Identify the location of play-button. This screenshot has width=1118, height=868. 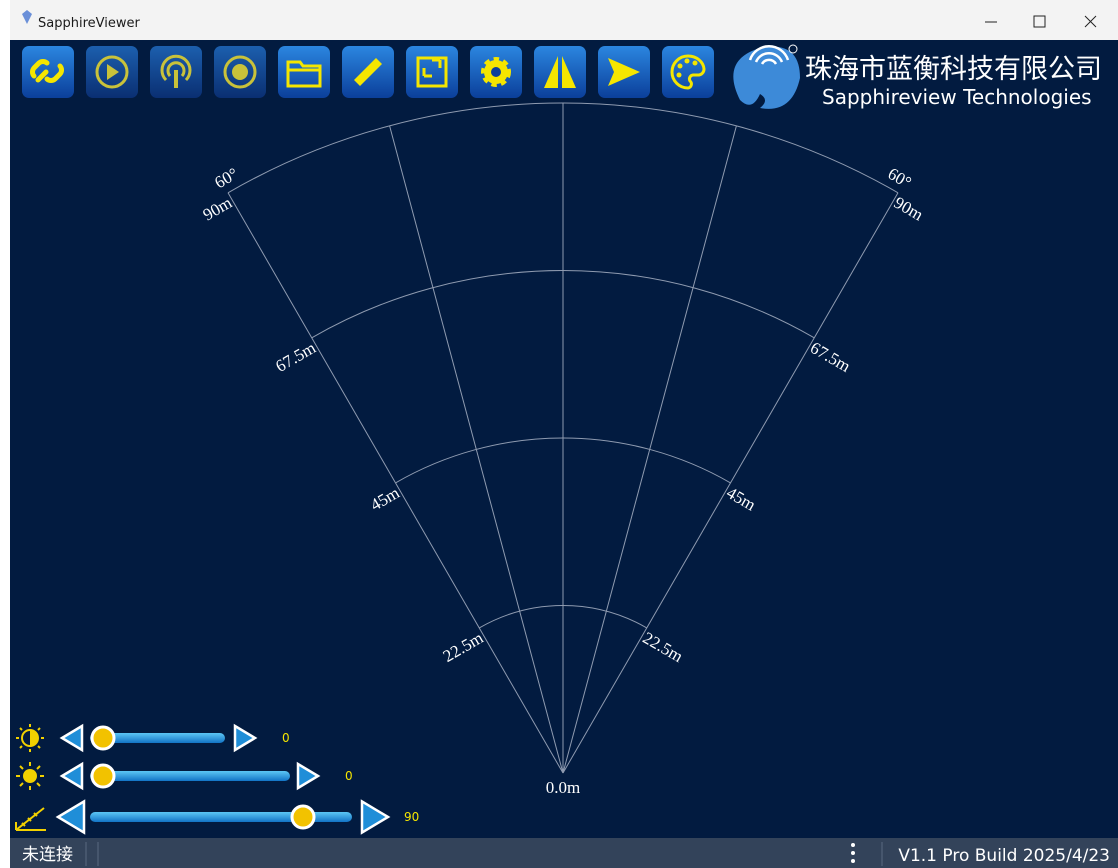
(112, 72).